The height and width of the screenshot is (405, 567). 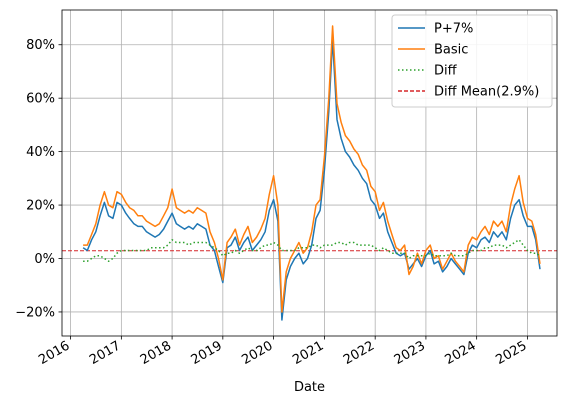 What do you see at coordinates (105, 353) in the screenshot?
I see `x-tick-label: 2017` at bounding box center [105, 353].